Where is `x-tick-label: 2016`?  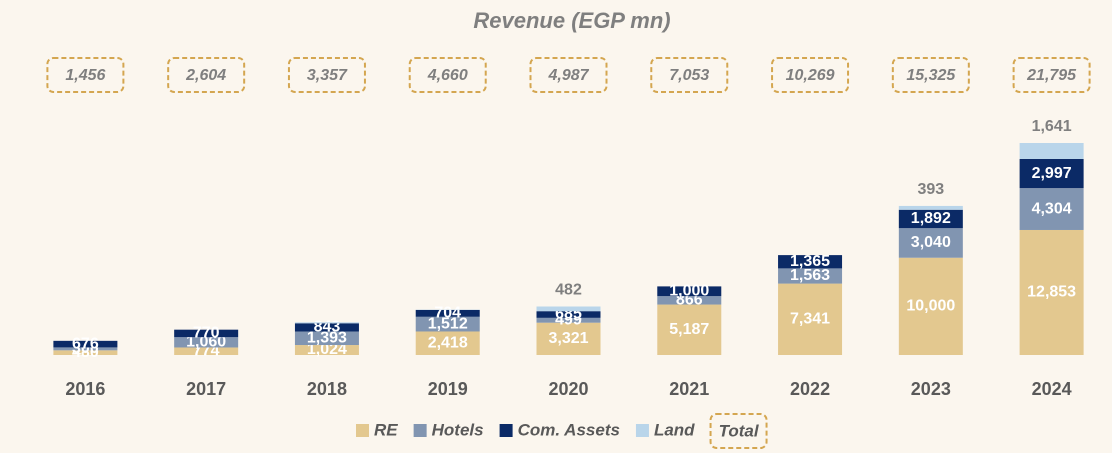 x-tick-label: 2016 is located at coordinates (85, 389).